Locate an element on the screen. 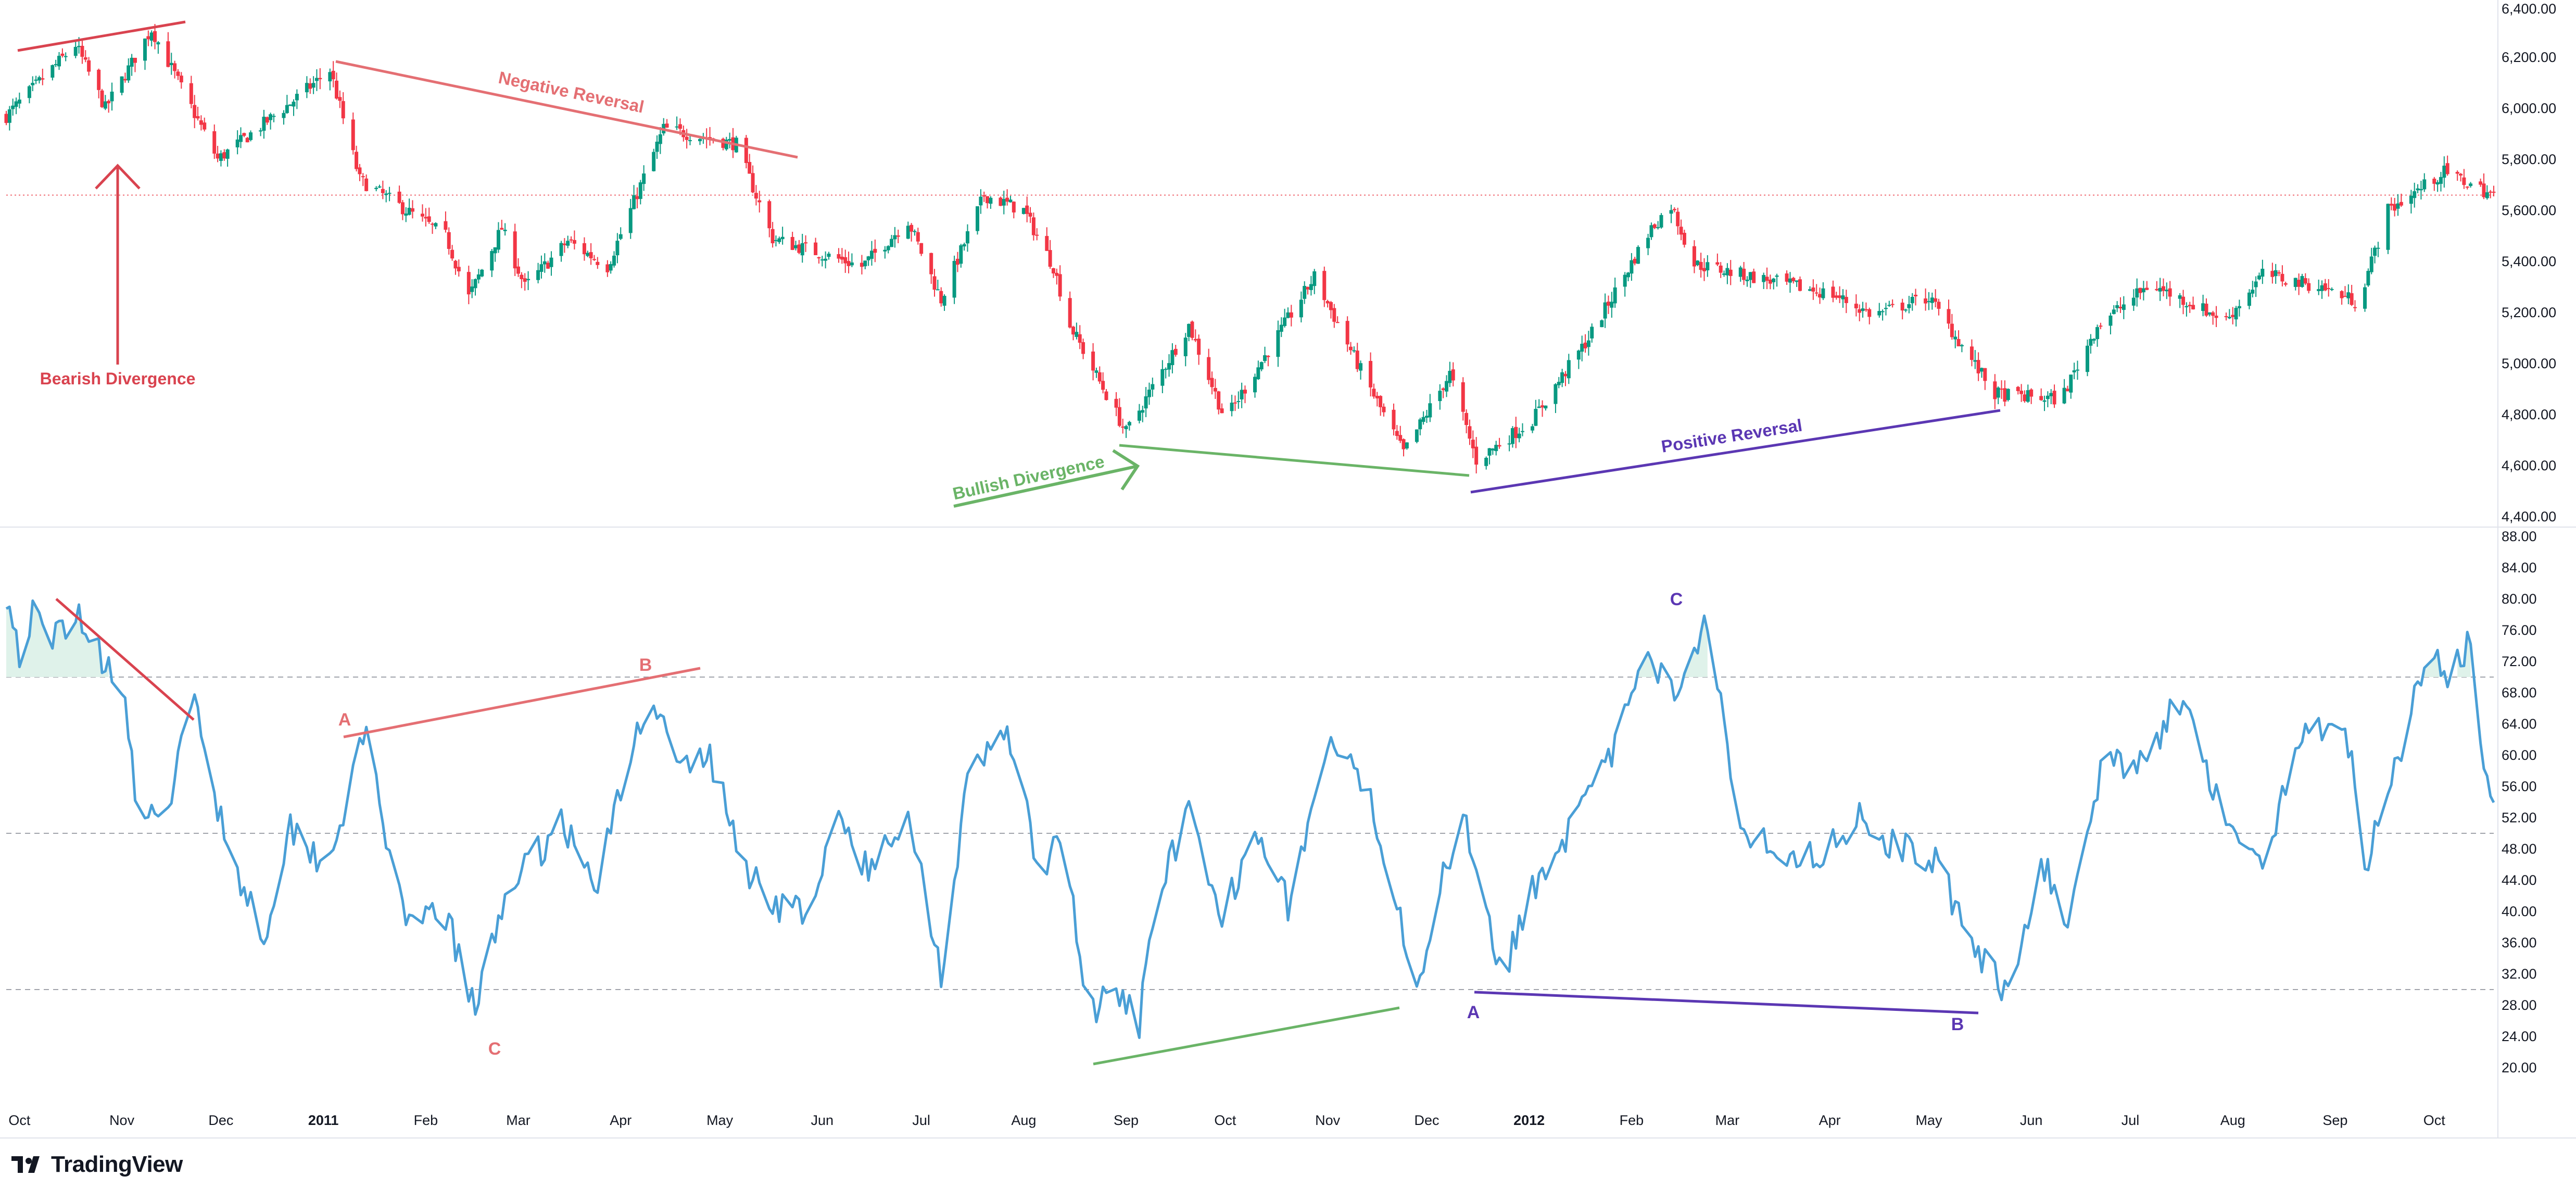  time-tick-label: 2012 is located at coordinates (1529, 1120).